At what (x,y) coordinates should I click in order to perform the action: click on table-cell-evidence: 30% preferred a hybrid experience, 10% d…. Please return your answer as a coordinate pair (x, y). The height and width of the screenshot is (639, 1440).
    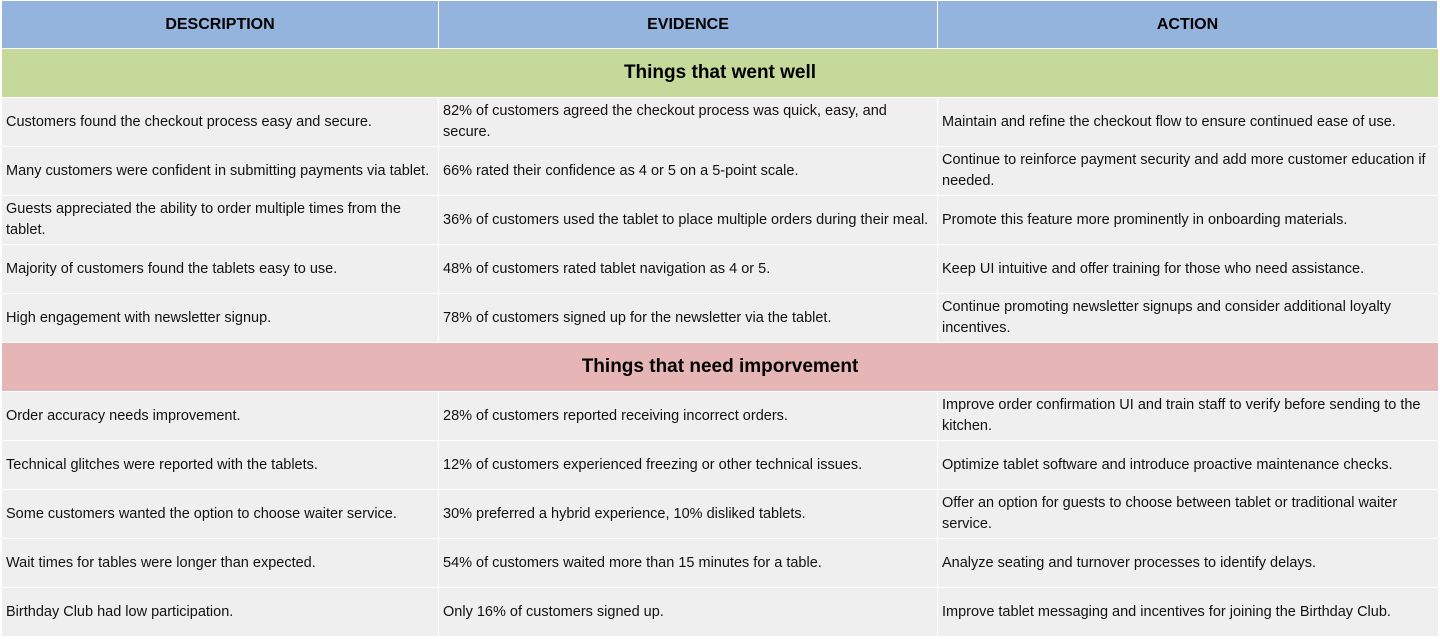
    Looking at the image, I should click on (688, 514).